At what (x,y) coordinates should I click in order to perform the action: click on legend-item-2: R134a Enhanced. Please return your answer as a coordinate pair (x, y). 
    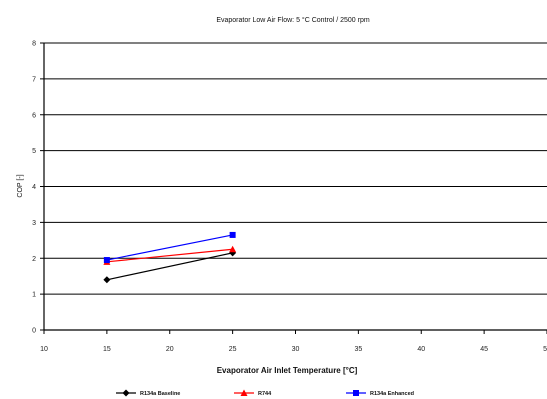
    Looking at the image, I should click on (380, 393).